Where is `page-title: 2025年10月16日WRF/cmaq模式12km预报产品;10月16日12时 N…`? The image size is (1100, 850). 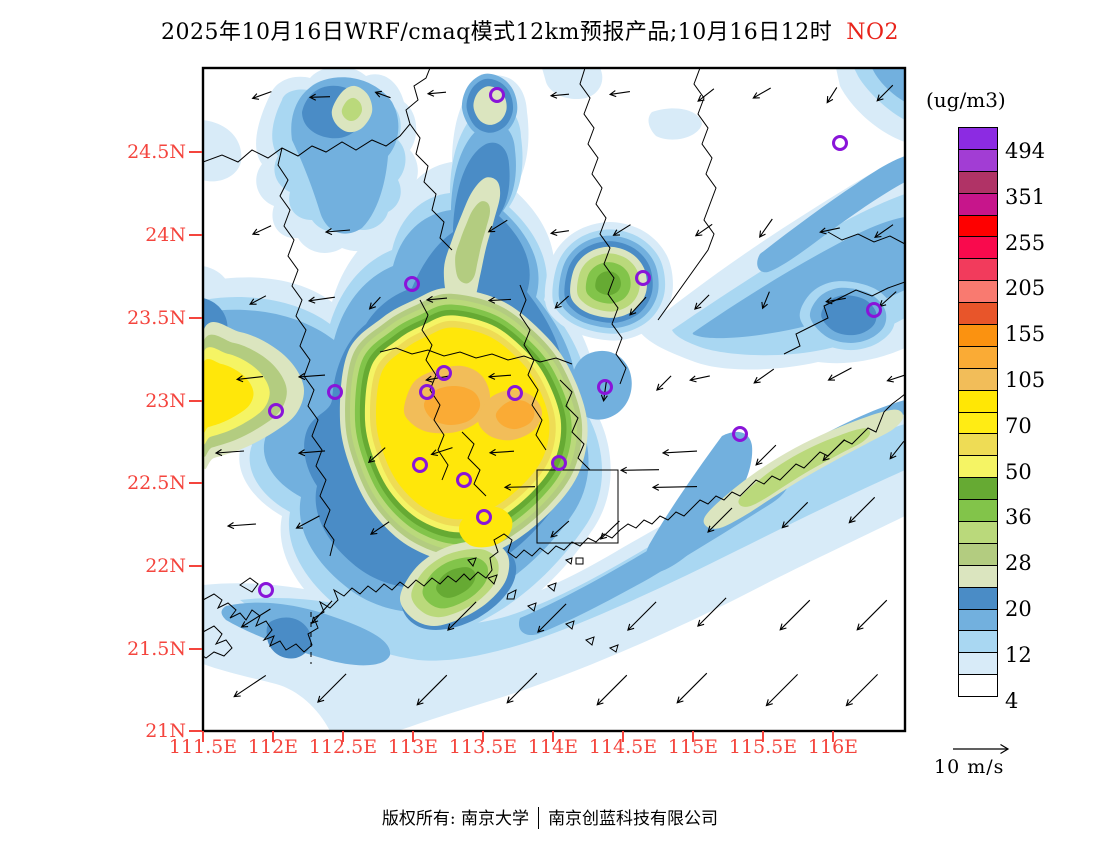
page-title: 2025年10月16日WRF/cmaq模式12km预报产品;10月16日12时 N… is located at coordinates (530, 30).